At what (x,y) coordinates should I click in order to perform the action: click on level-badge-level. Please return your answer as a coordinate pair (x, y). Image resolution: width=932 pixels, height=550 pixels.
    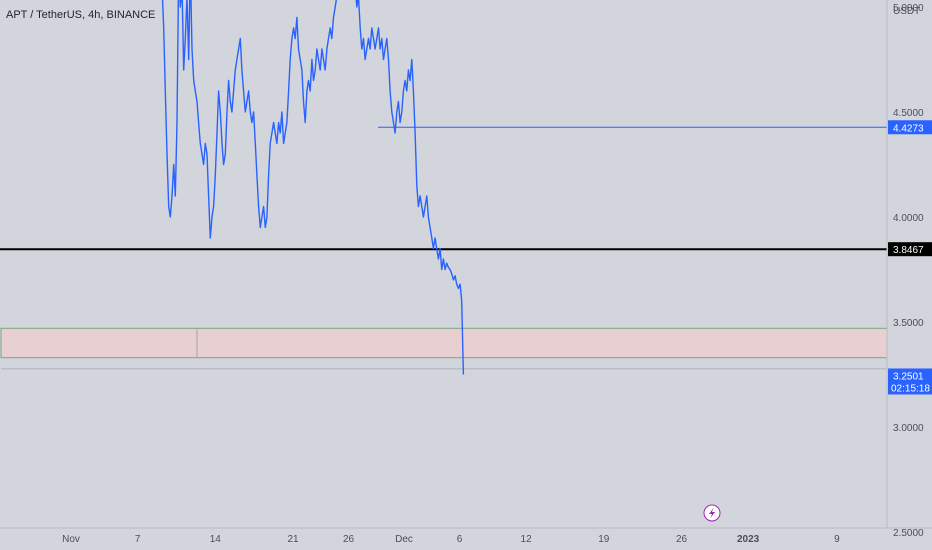
    Looking at the image, I should click on (910, 127).